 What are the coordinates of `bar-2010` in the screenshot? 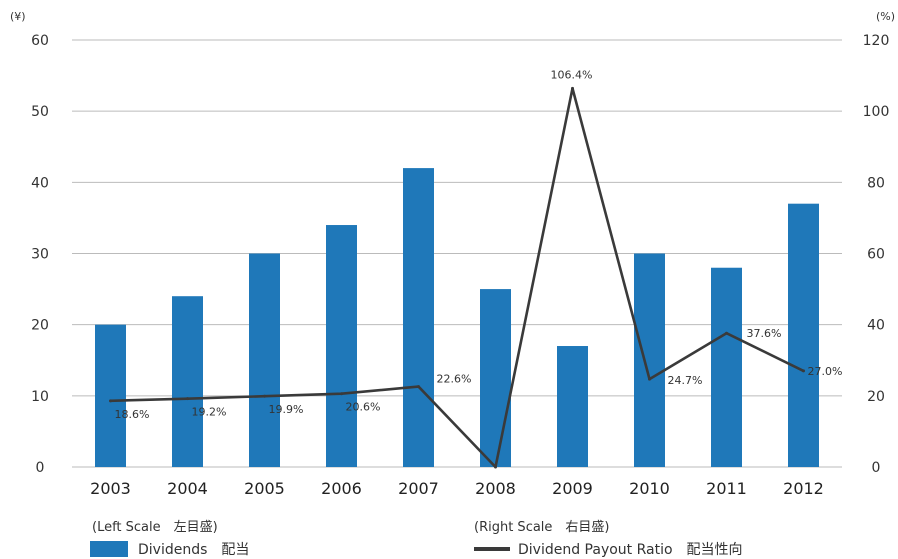 It's located at (649, 360).